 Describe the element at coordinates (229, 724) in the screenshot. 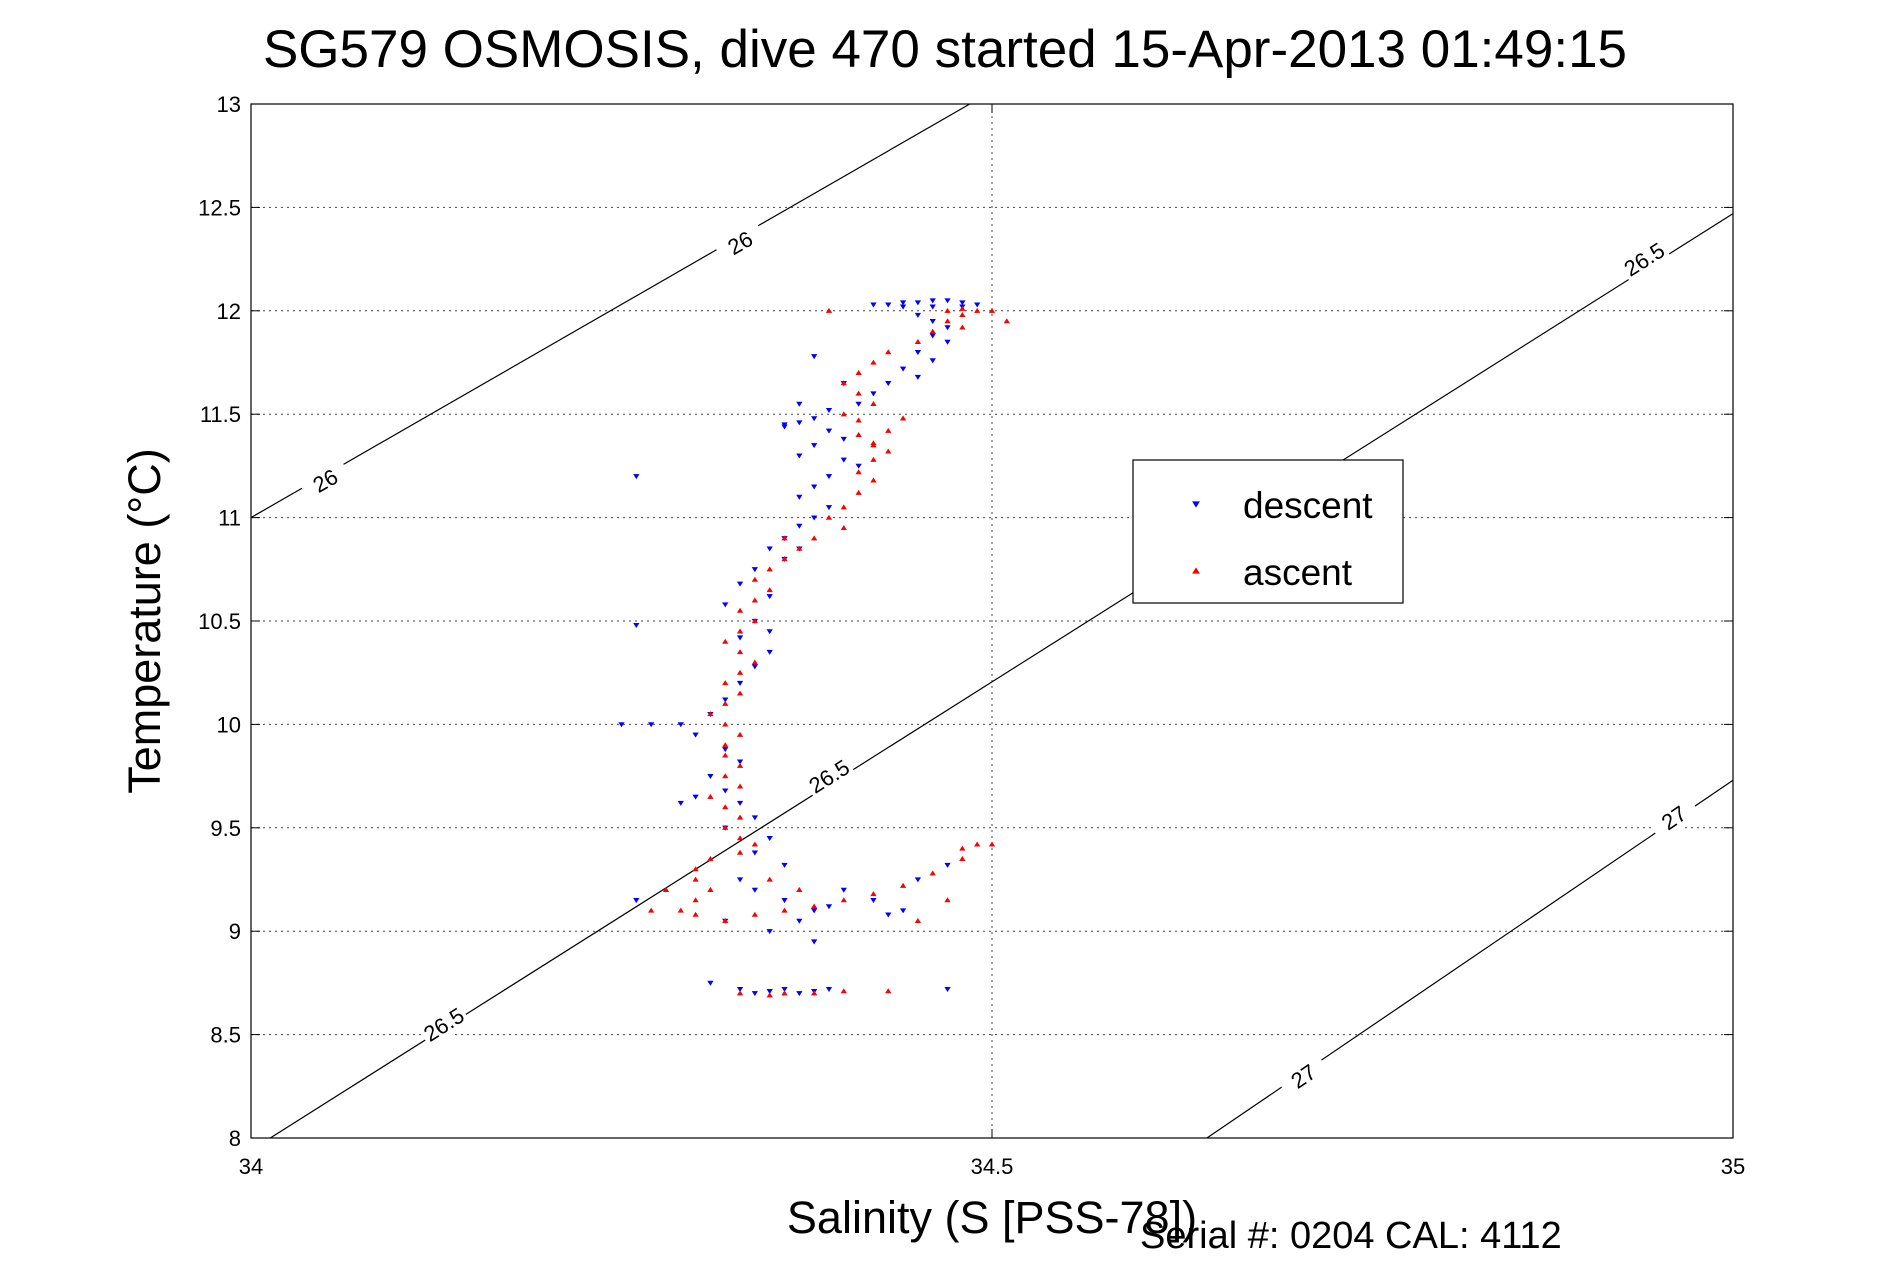

I see `y-tick-label: 10` at that location.